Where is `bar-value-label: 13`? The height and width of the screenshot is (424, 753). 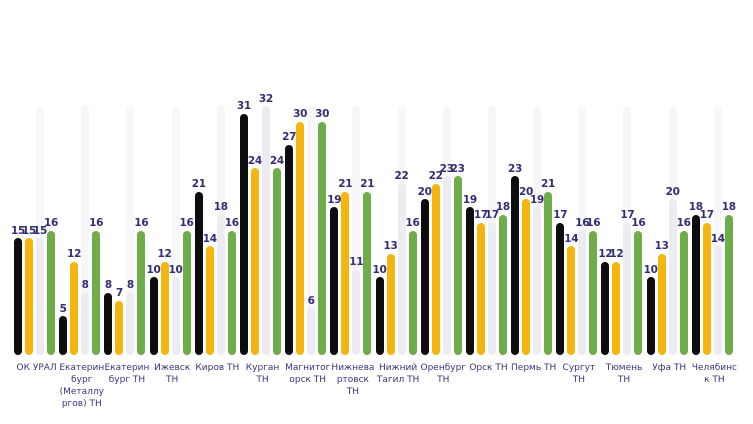 bar-value-label: 13 is located at coordinates (390, 246).